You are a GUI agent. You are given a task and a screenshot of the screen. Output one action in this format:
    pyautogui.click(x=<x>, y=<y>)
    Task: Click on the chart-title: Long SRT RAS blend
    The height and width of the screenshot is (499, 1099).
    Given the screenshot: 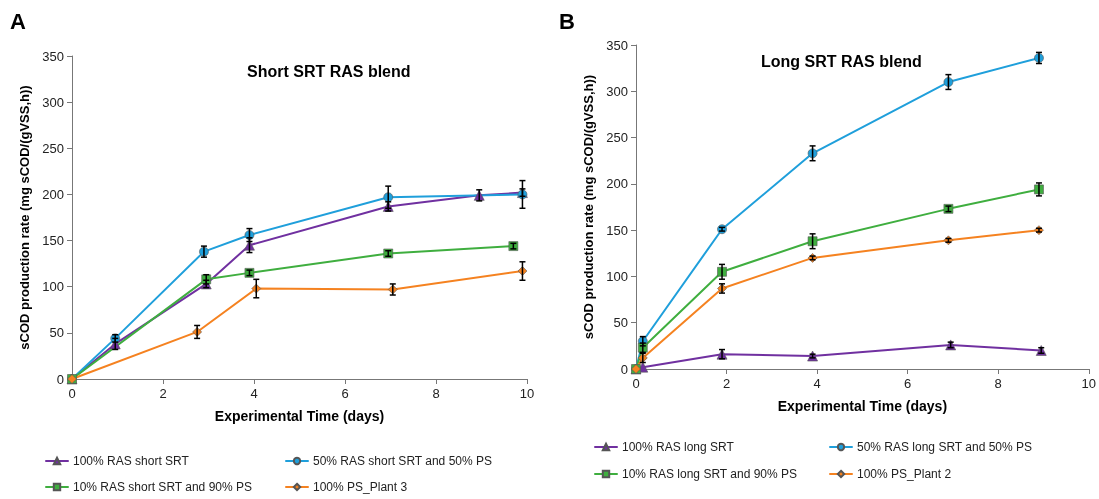 What is the action you would take?
    pyautogui.click(x=841, y=61)
    